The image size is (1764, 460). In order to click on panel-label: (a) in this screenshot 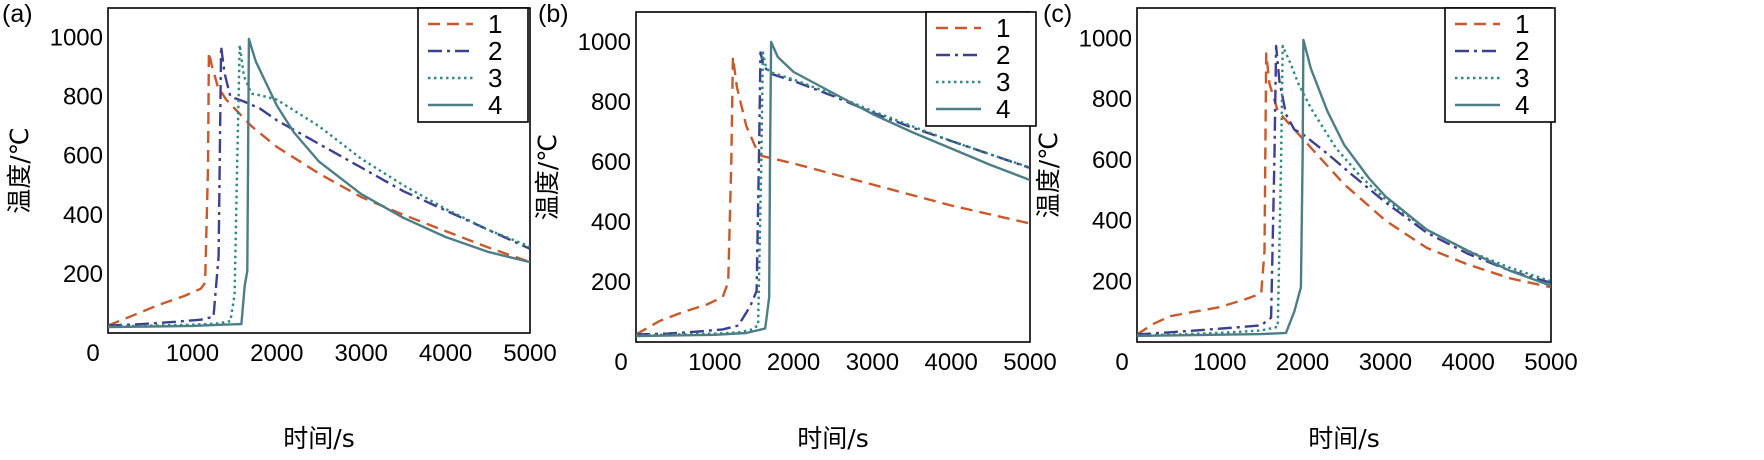, I will do `click(17, 14)`.